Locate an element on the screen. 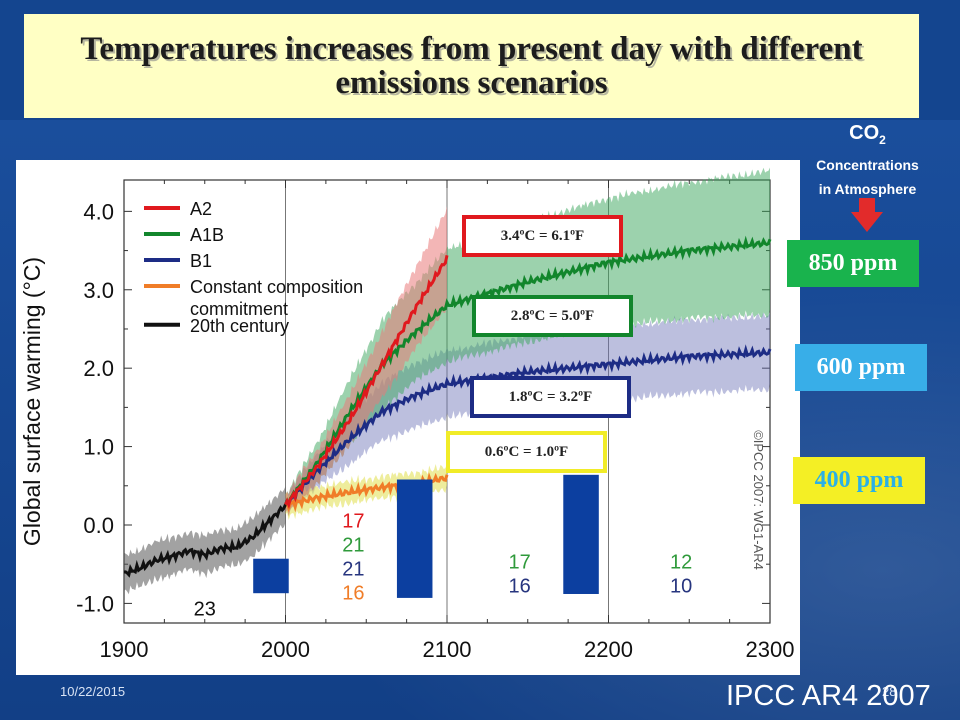 This screenshot has height=720, width=960. slide-date: 10/22/2015 is located at coordinates (93, 691).